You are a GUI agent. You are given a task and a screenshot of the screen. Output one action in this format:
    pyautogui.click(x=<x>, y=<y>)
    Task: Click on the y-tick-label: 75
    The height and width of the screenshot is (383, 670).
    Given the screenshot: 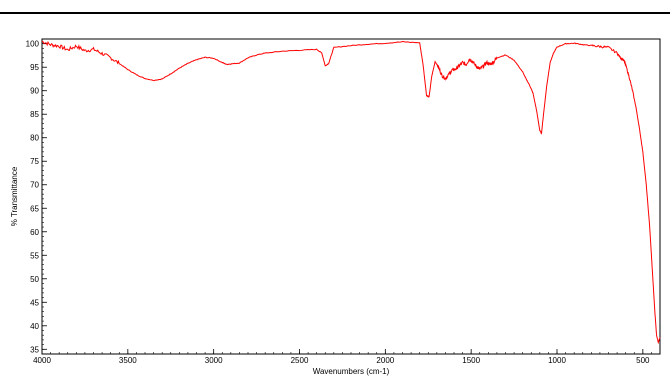 What is the action you would take?
    pyautogui.click(x=34, y=161)
    